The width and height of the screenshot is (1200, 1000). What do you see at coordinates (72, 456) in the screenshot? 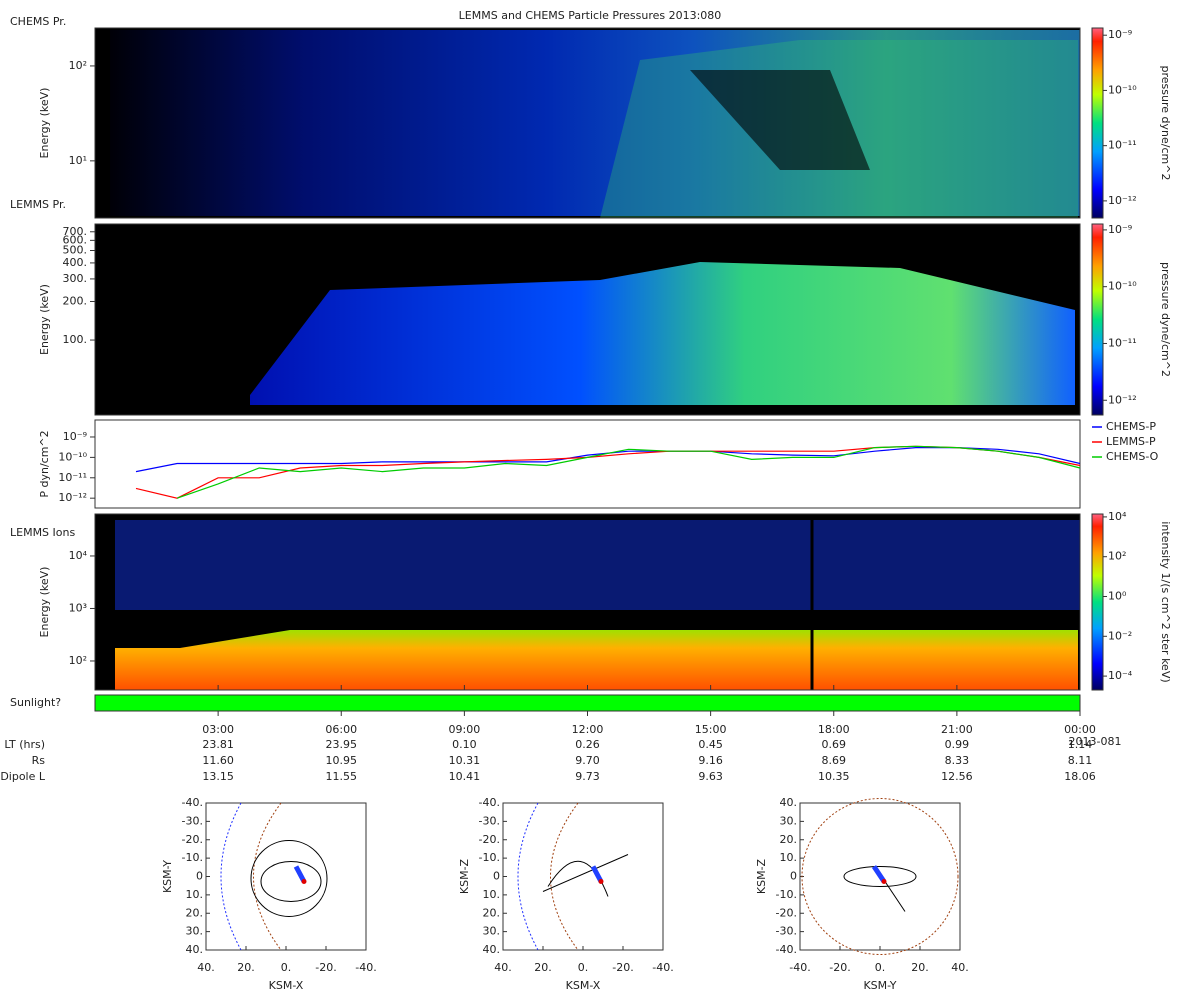
I see `y-tick-label: 10⁻¹⁰` at bounding box center [72, 456].